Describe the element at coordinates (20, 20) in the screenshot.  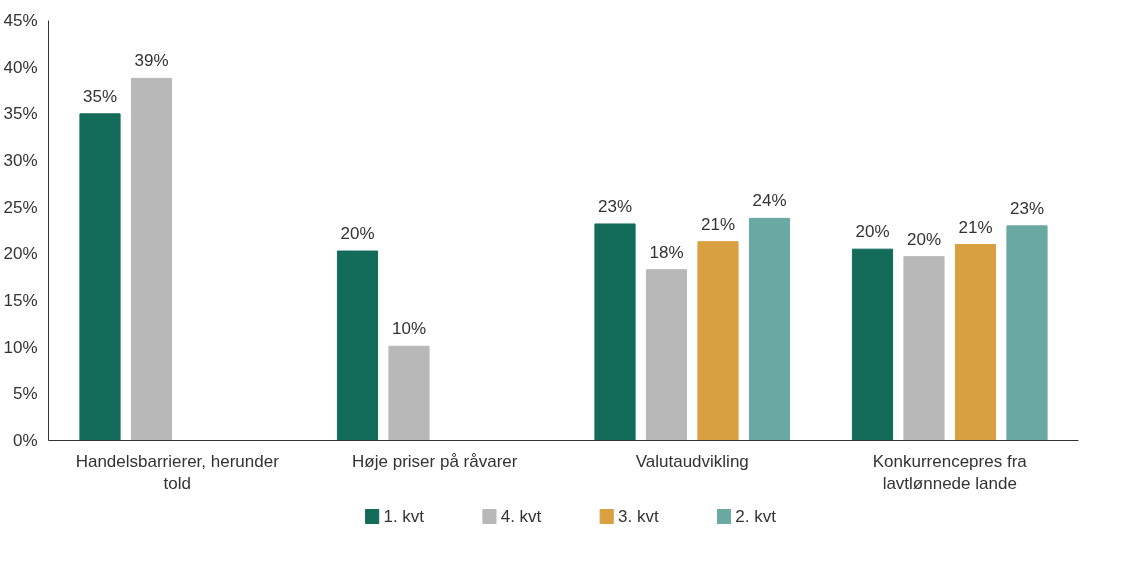
I see `y-tick-label: 45%` at that location.